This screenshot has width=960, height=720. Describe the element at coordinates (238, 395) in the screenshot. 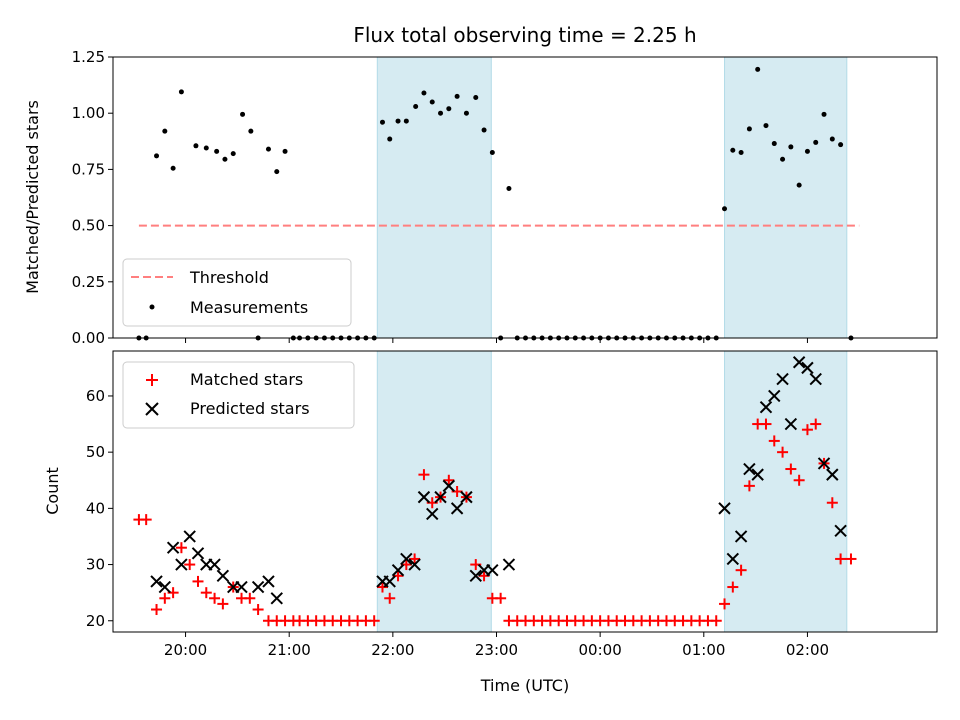

I see `count-legend: Matched stars Predicted stars` at that location.